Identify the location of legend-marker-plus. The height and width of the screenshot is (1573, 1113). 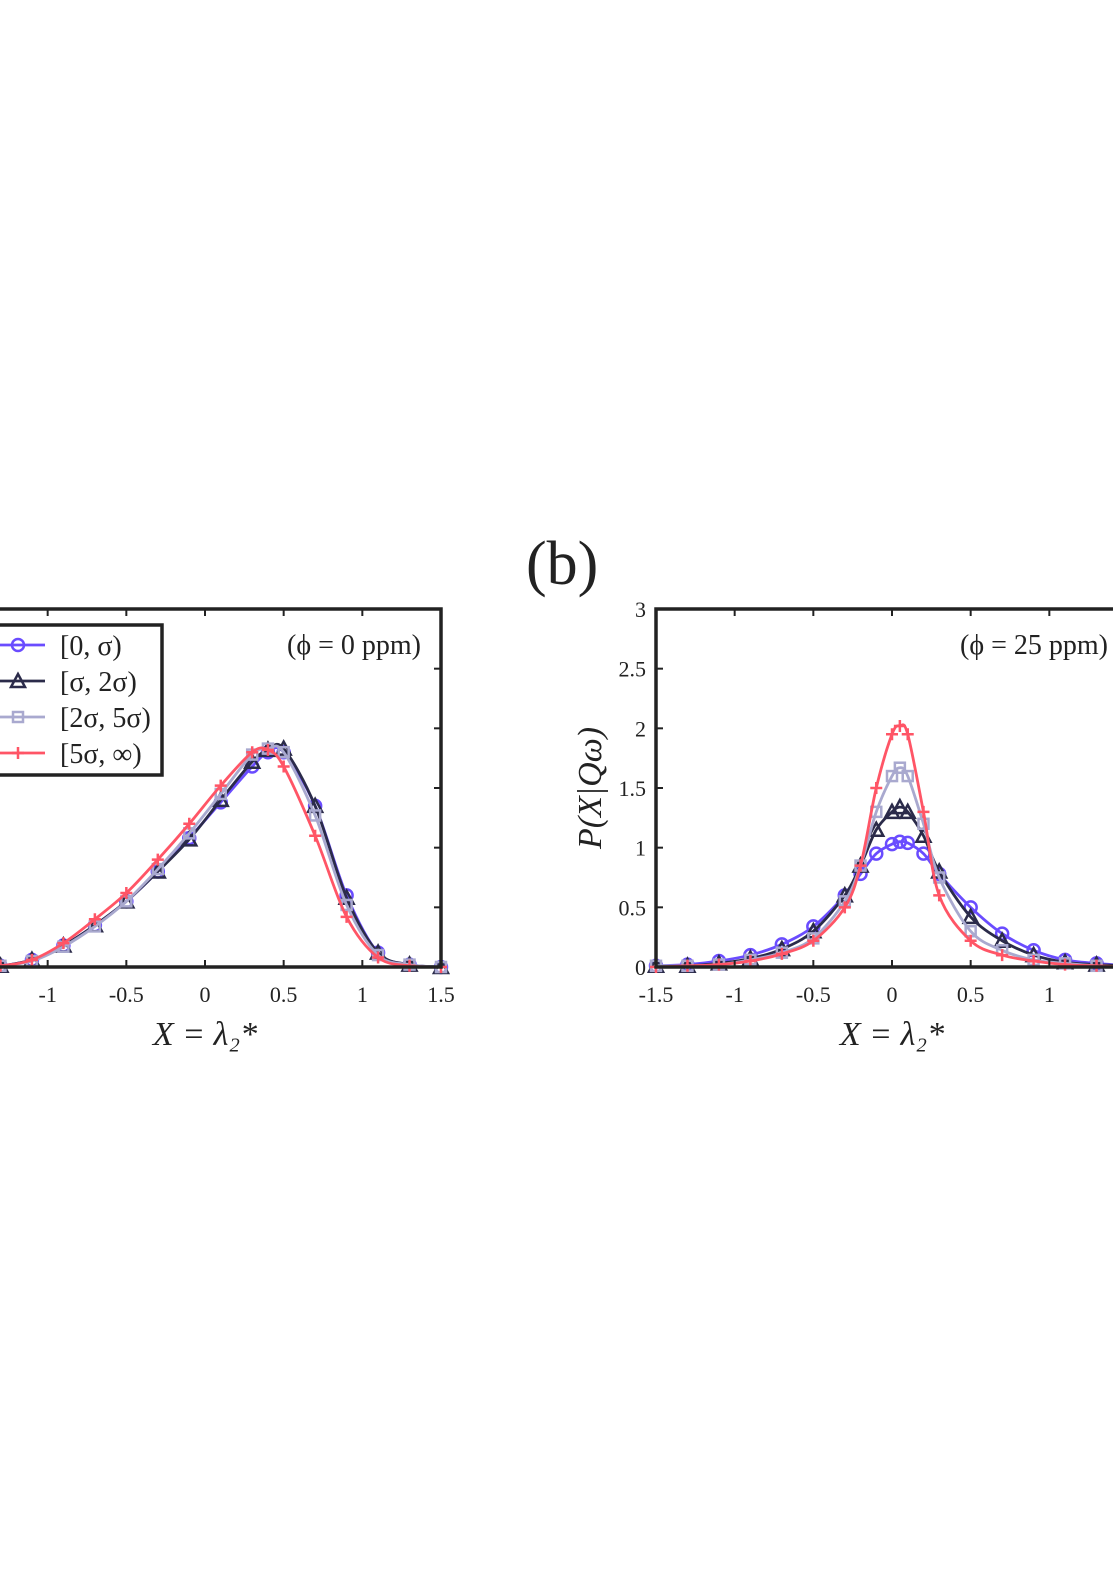
(18, 753).